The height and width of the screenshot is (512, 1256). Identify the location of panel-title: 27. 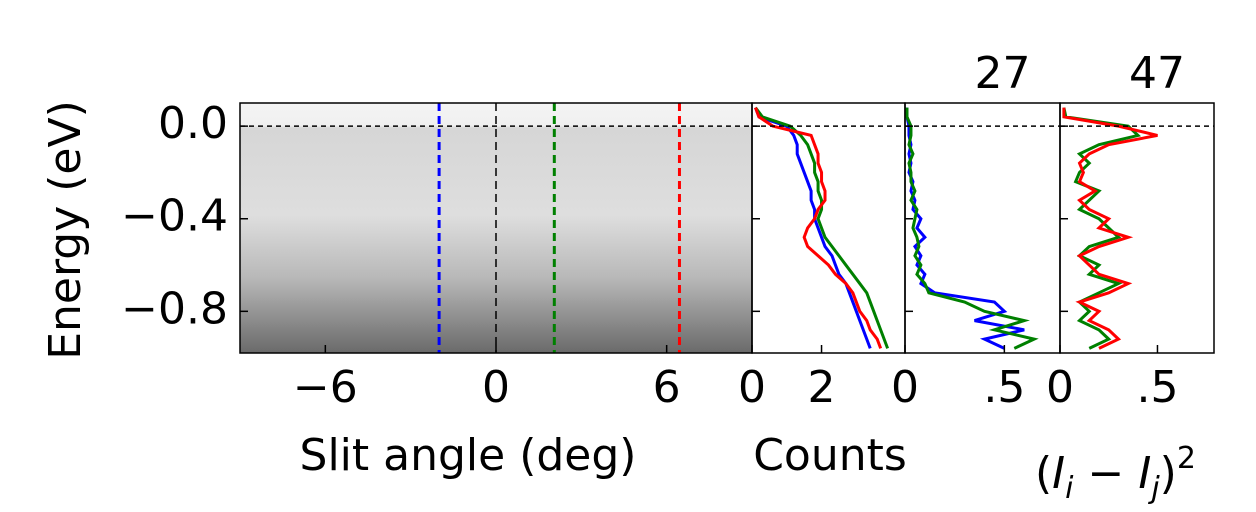
(1003, 73).